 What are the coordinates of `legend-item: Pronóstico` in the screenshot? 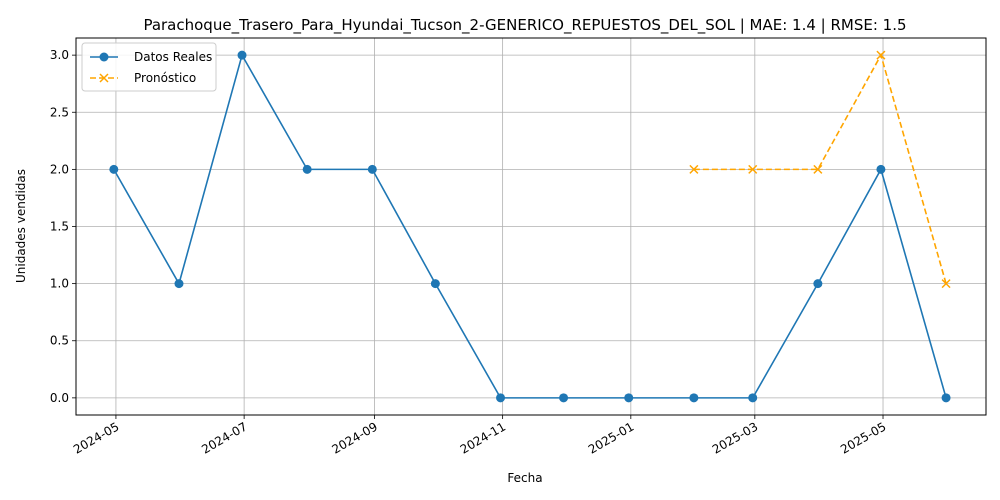 It's located at (143, 78).